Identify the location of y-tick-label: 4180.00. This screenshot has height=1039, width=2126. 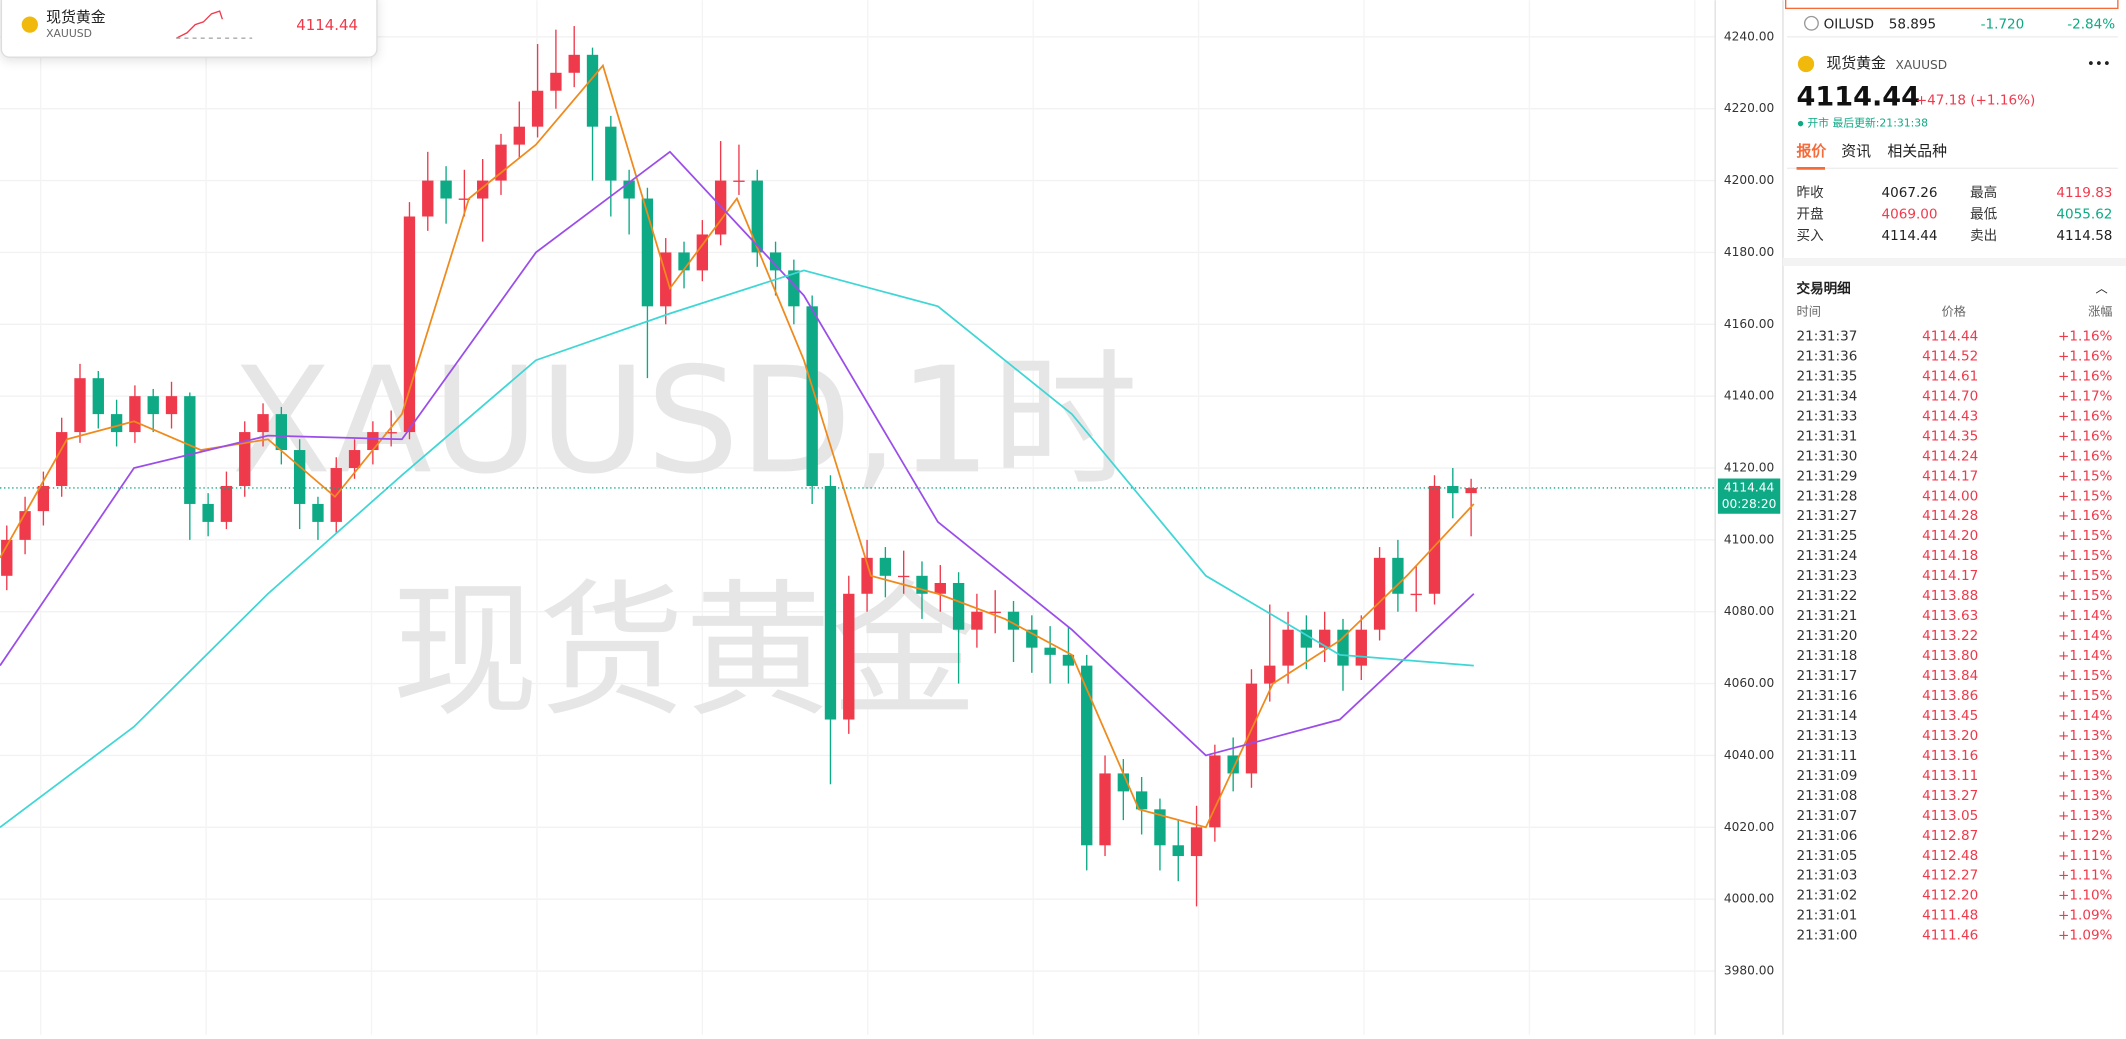
(1749, 252).